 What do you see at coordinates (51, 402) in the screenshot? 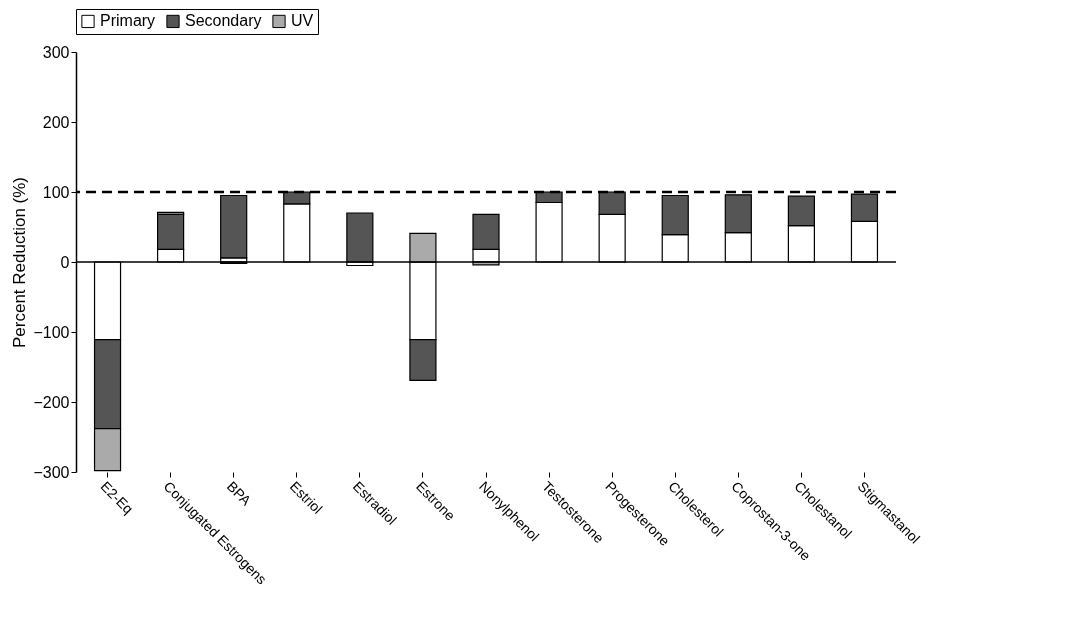
I see `y-tick-label: −200` at bounding box center [51, 402].